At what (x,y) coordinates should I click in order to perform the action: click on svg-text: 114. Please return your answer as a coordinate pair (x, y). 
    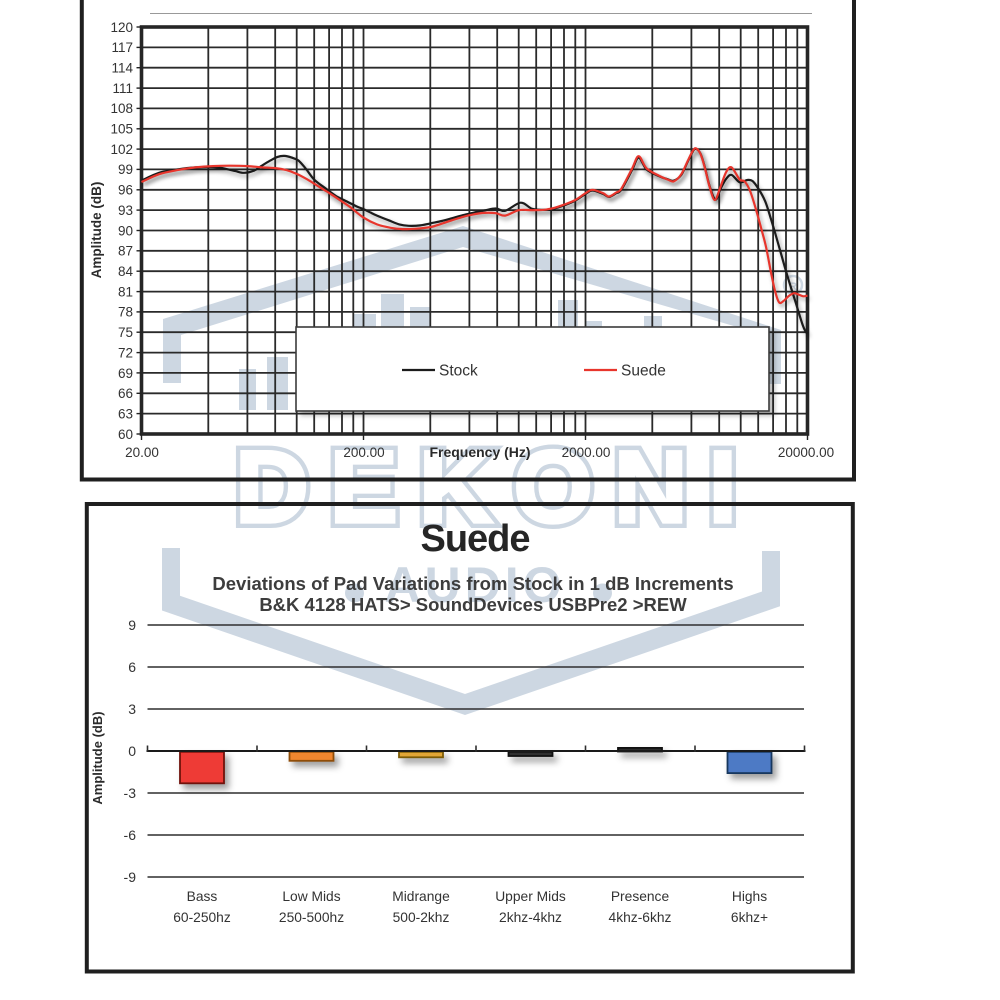
    Looking at the image, I should click on (122, 68).